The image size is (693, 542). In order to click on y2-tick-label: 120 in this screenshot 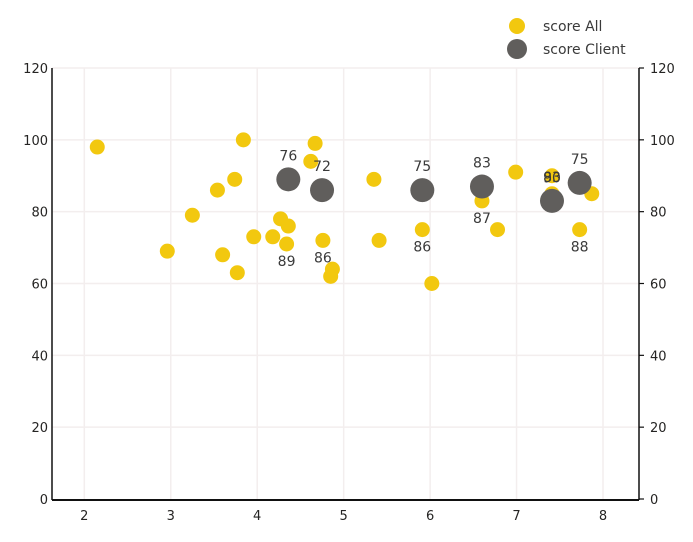, I will do `click(662, 69)`.